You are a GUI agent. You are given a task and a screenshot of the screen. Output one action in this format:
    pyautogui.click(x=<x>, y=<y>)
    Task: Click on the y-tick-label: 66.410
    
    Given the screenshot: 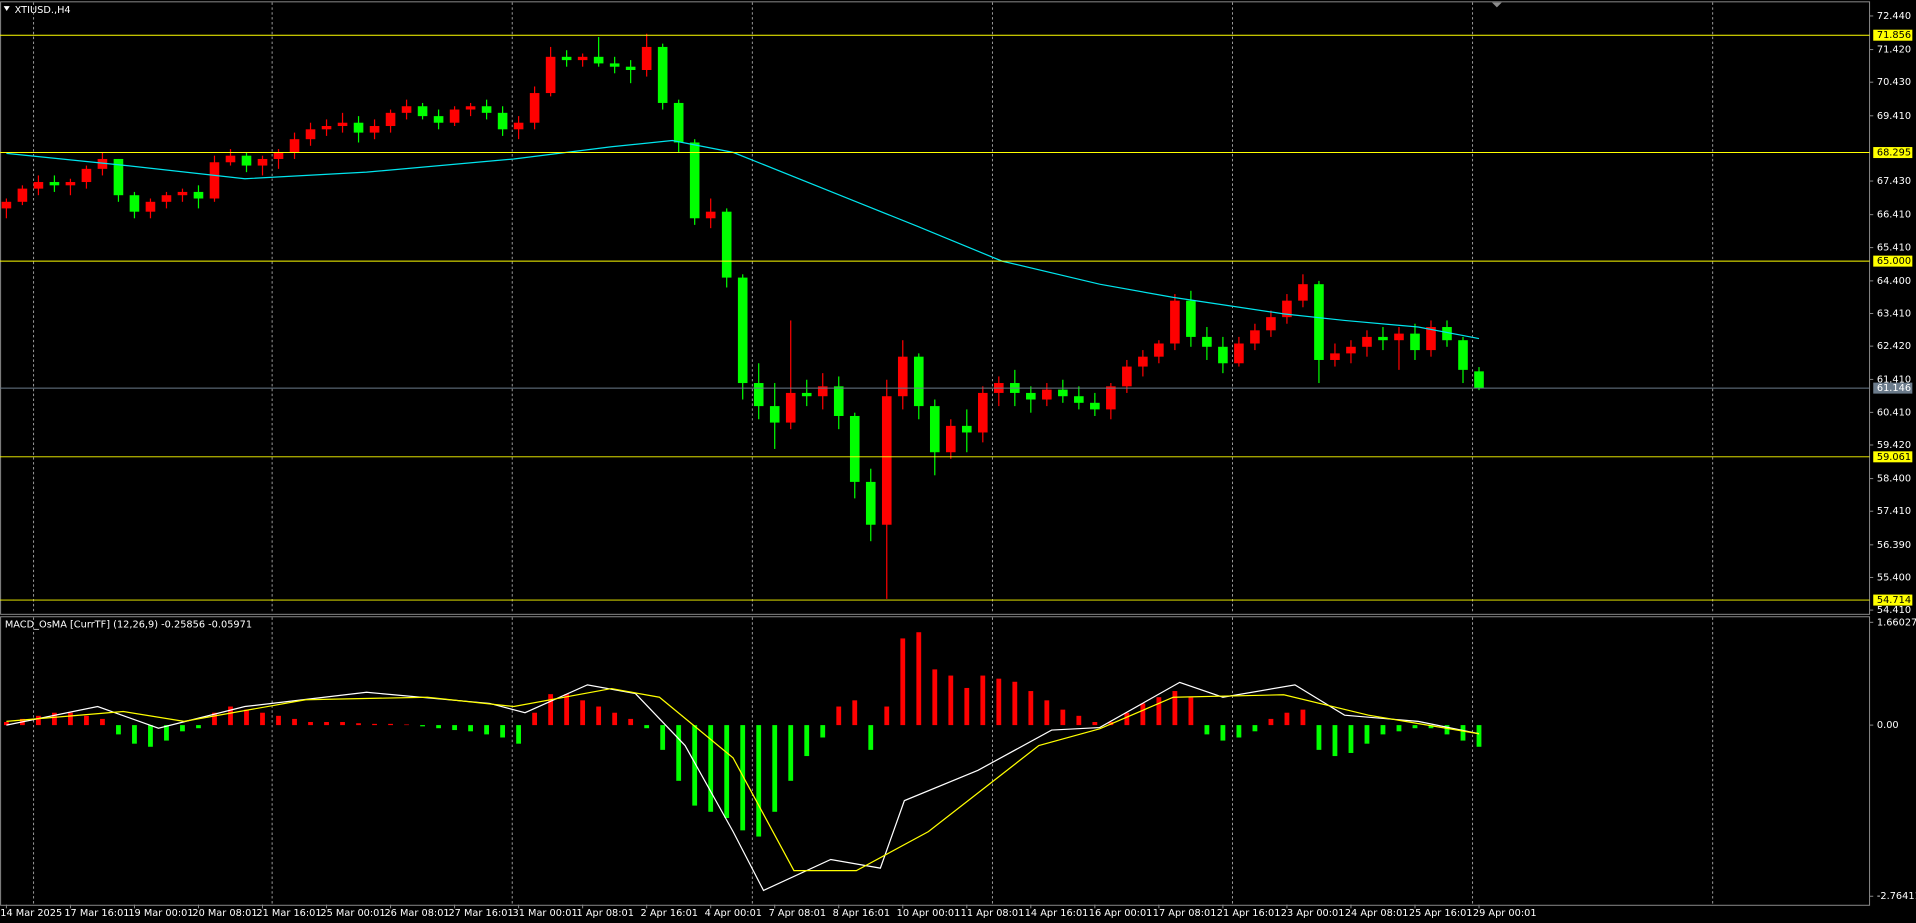 What is the action you would take?
    pyautogui.click(x=1894, y=215)
    